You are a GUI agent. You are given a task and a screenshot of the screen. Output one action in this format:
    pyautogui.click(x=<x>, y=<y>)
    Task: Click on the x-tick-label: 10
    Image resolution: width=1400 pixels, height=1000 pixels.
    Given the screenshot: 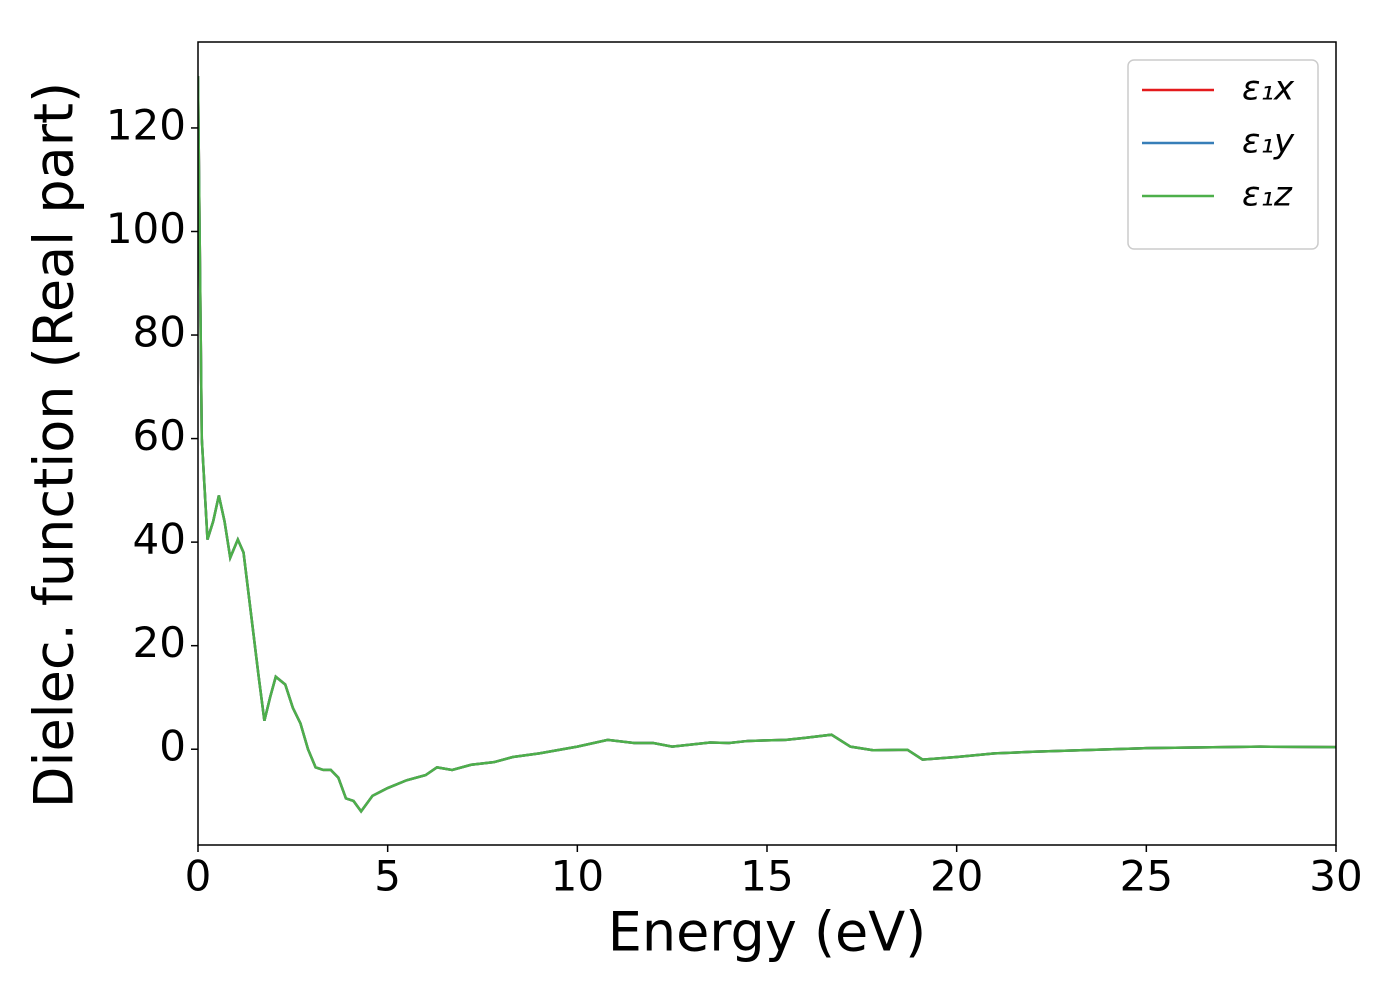 What is the action you would take?
    pyautogui.click(x=577, y=876)
    